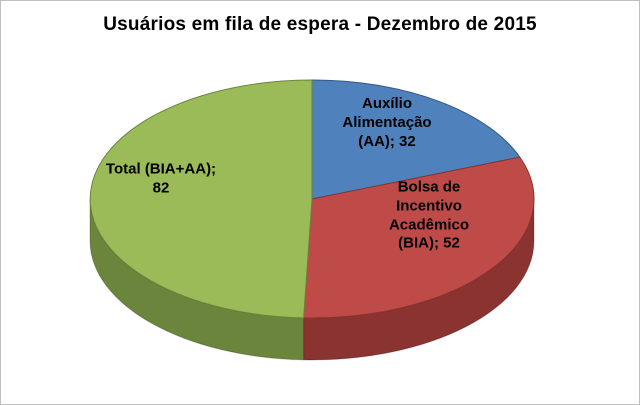 This screenshot has width=640, height=405. Describe the element at coordinates (387, 122) in the screenshot. I see `slice-label-auxilio-alimentacao: Auxílio Alimentação (AA); 32` at that location.